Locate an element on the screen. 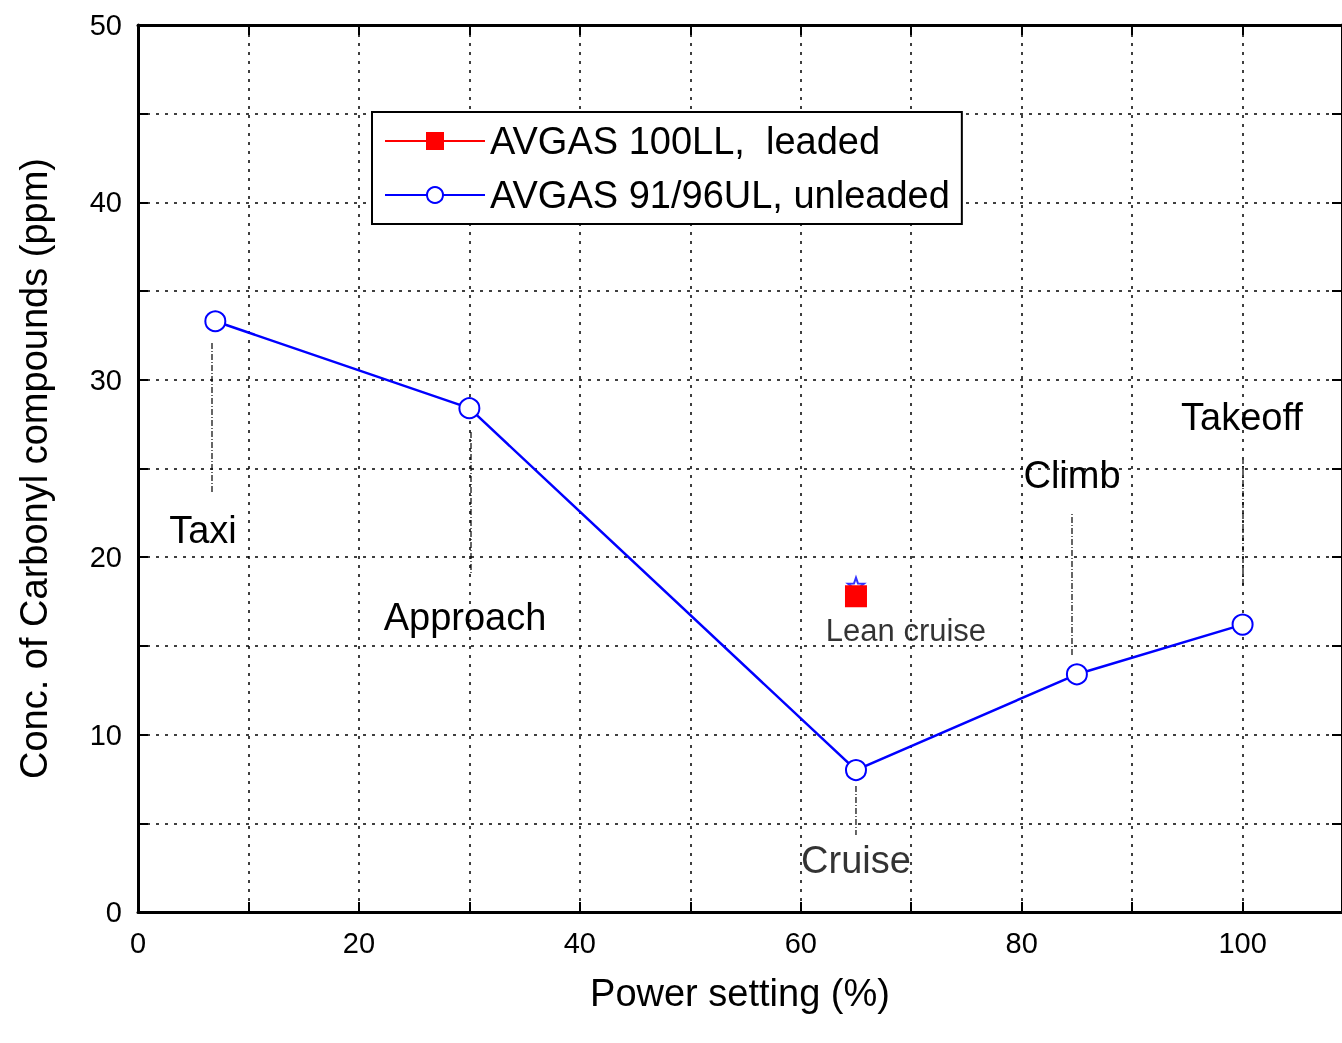 The height and width of the screenshot is (1043, 1342). annotation: Taxi is located at coordinates (203, 530).